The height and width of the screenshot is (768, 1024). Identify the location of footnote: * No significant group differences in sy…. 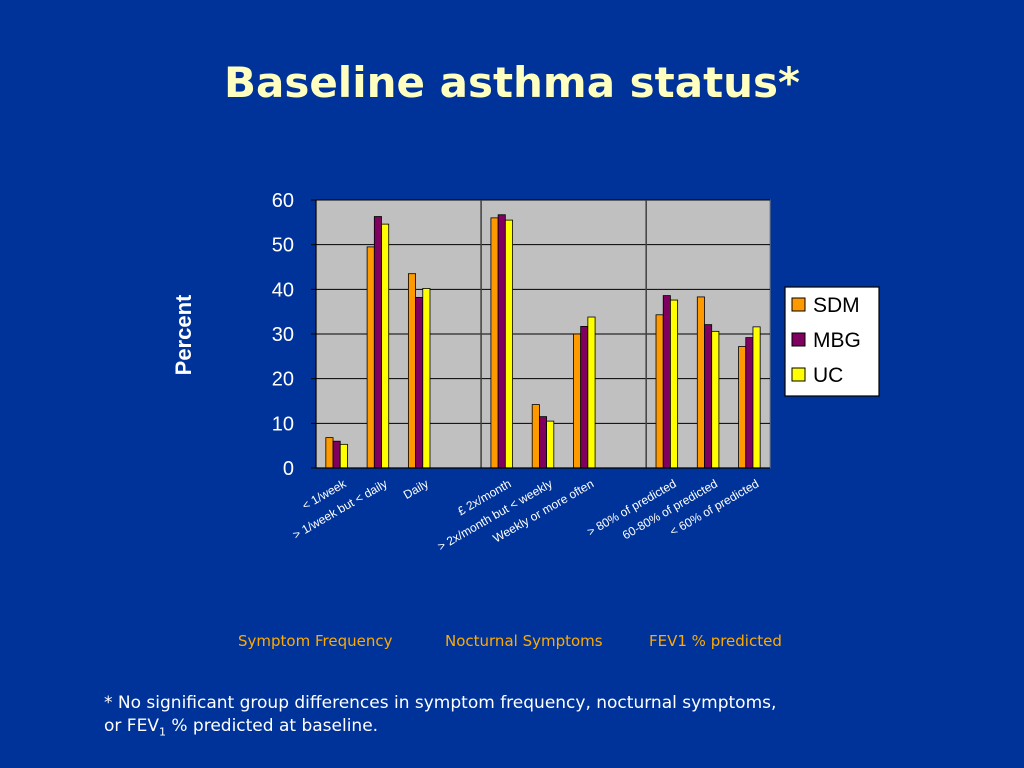
(524, 717).